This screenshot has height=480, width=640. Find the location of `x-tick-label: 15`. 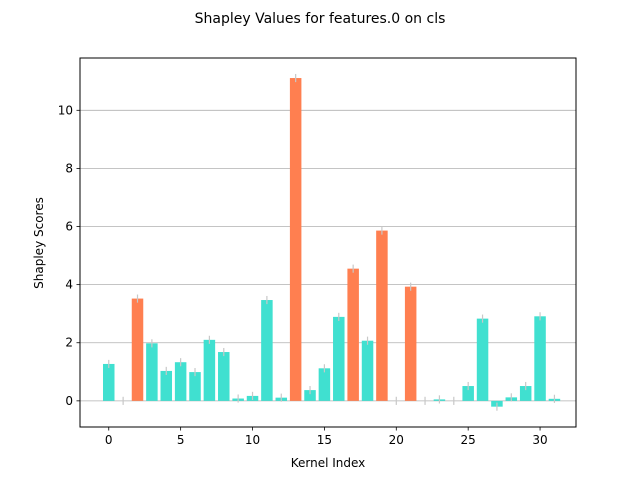

x-tick-label: 15 is located at coordinates (324, 440).